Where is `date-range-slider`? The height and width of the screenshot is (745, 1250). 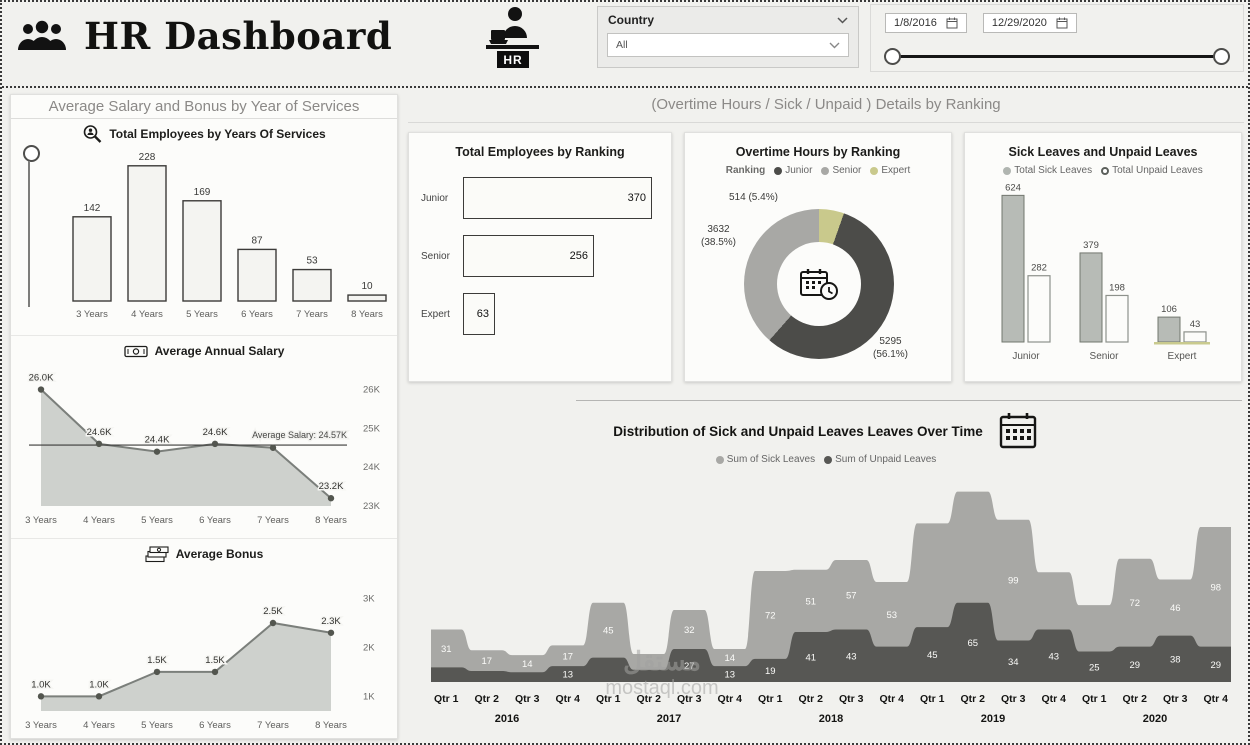
date-range-slider is located at coordinates (1057, 57).